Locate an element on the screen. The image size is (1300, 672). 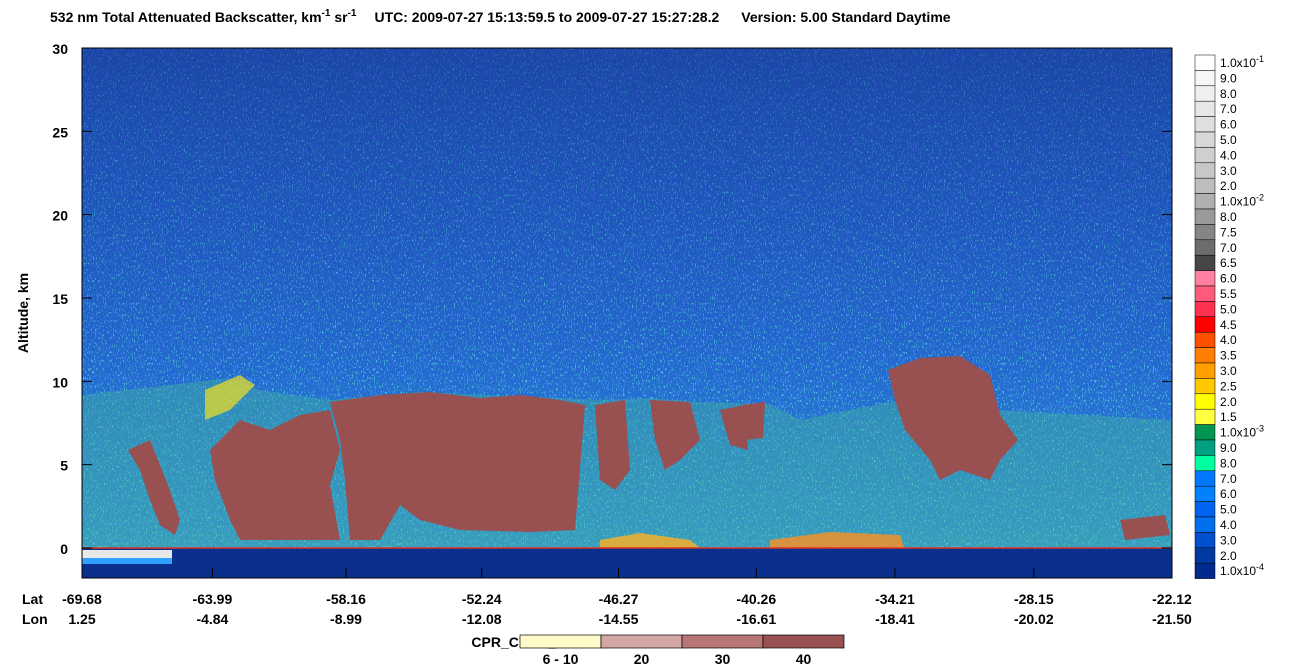
lat-tick-label: -46.27 is located at coordinates (619, 599).